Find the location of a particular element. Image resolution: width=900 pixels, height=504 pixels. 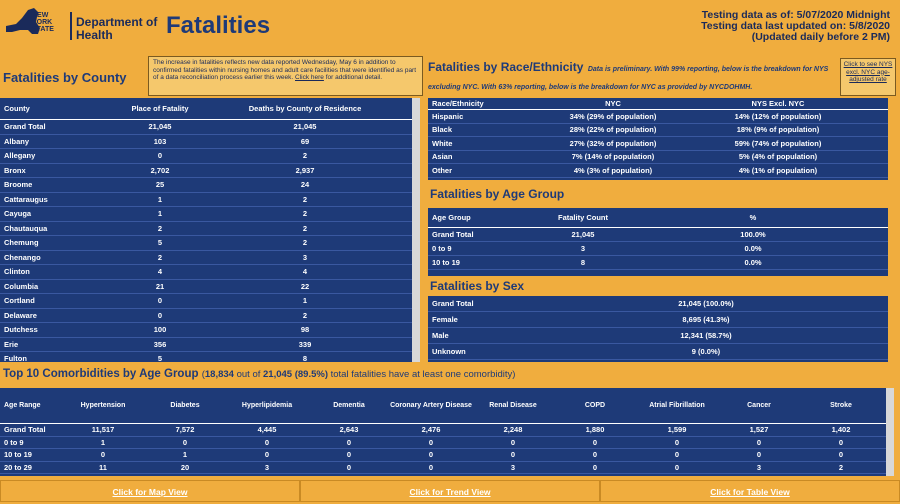

comorbidity-value: 3 is located at coordinates (759, 467).